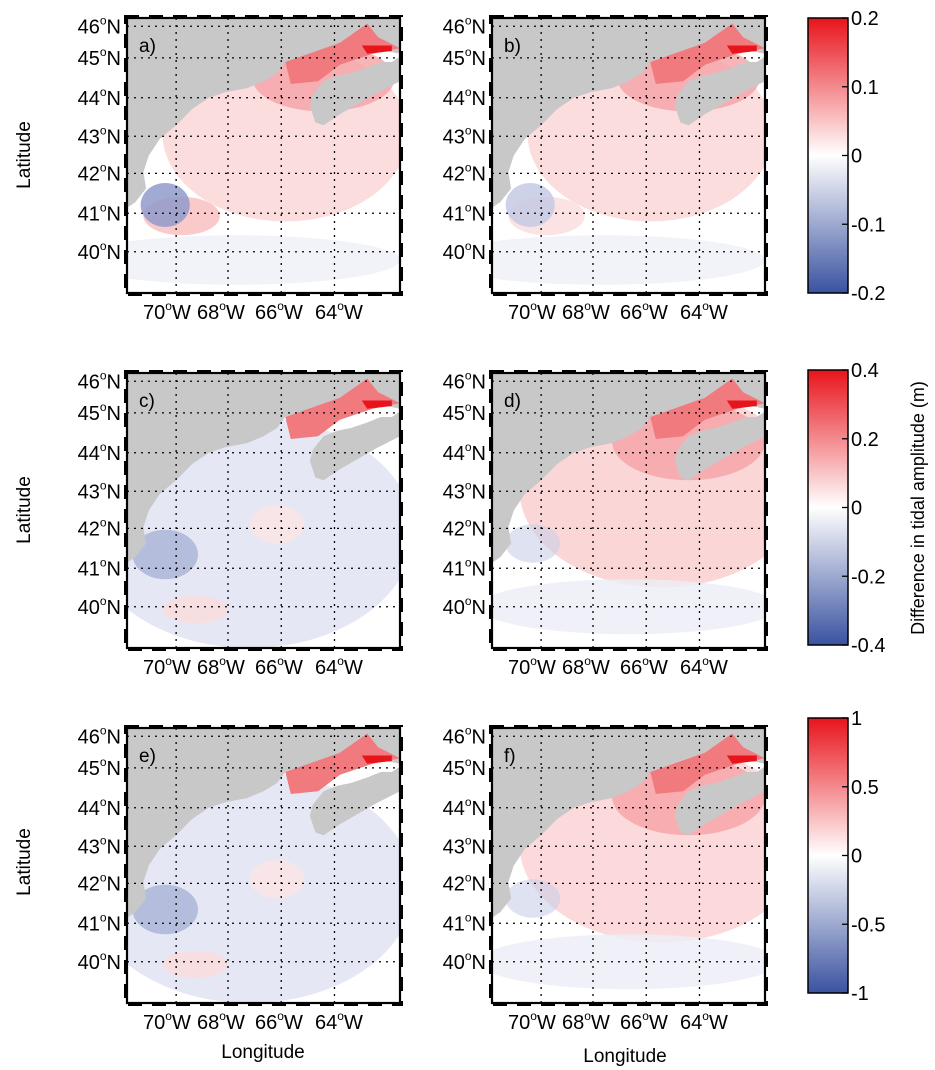  Describe the element at coordinates (868, 925) in the screenshot. I see `colorbar-tick-label: -0.5` at that location.